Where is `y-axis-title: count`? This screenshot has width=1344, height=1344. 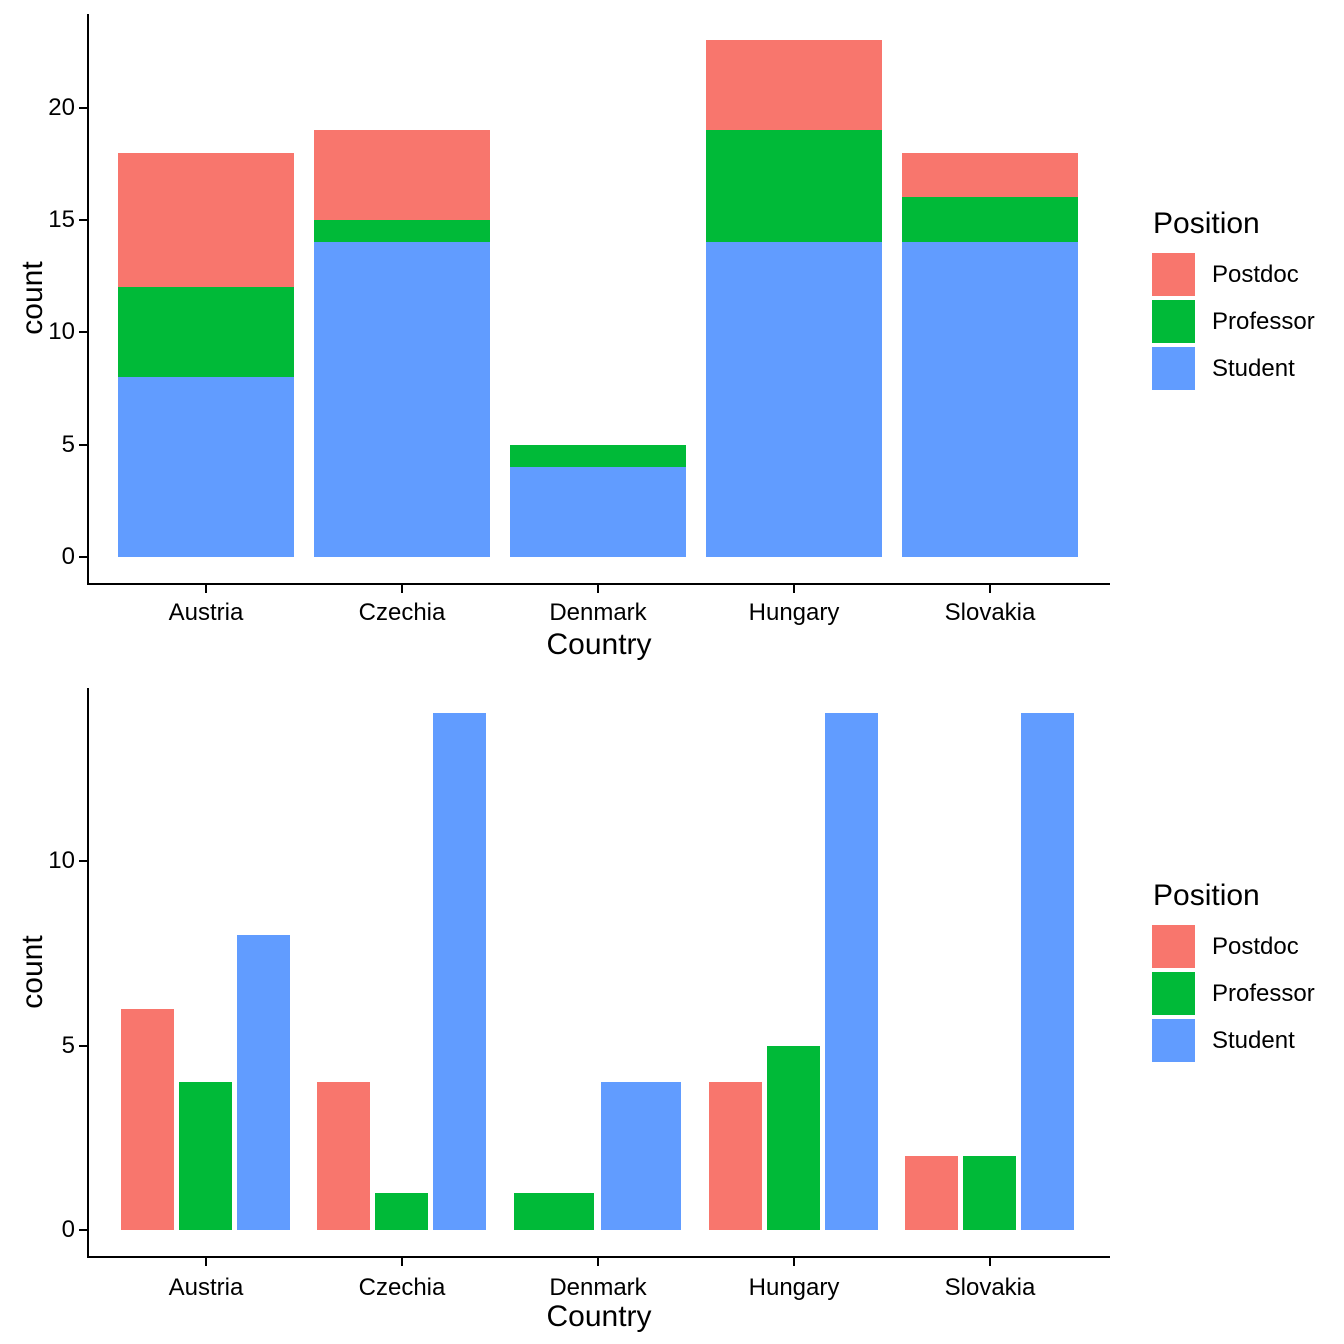 y-axis-title: count is located at coordinates (32, 972).